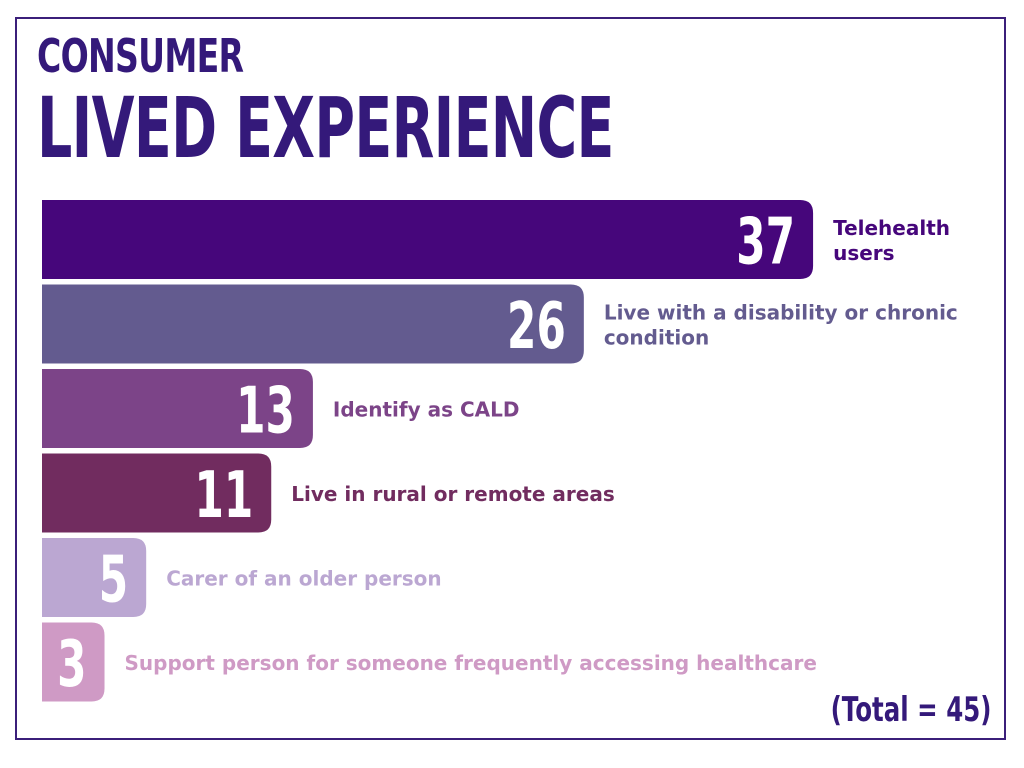  I want to click on bar-category-label: Carer of an older person, so click(303, 579).